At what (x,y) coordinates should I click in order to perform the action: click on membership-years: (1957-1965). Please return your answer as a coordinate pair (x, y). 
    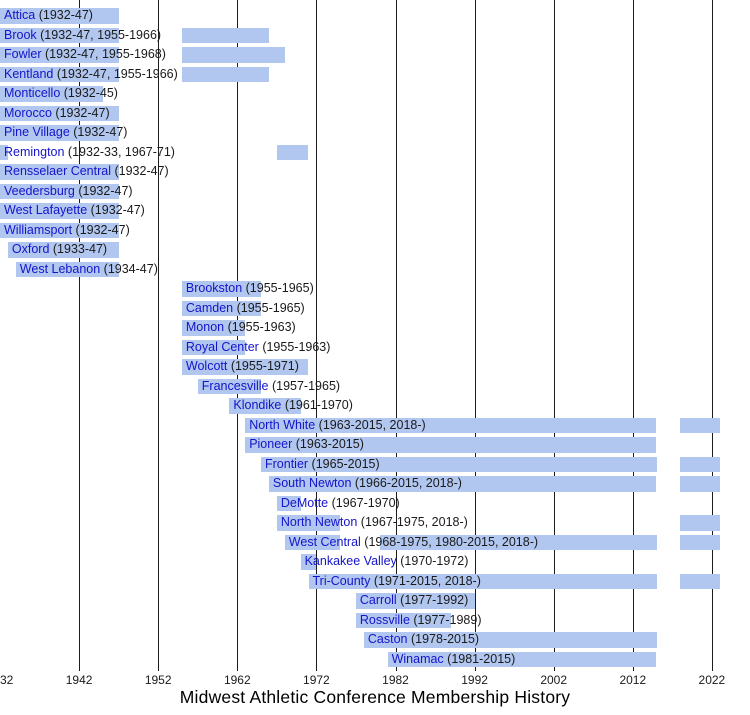
    Looking at the image, I should click on (304, 385).